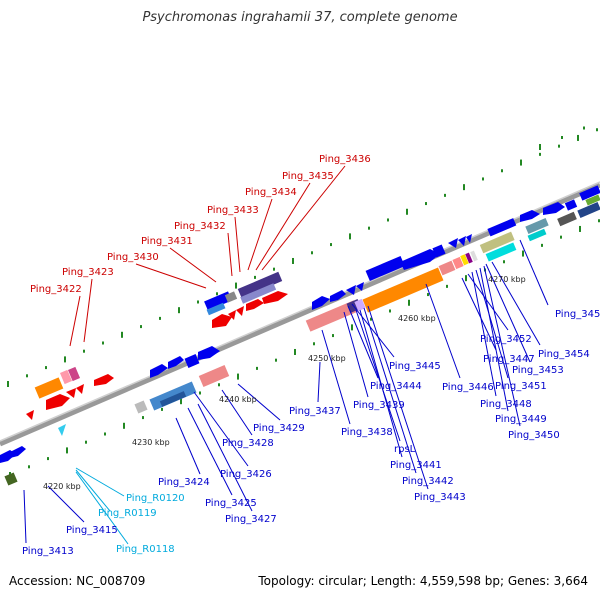 Image resolution: width=600 pixels, height=600 pixels. What do you see at coordinates (62, 486) in the screenshot?
I see `kbp-label: 4220 kbp` at bounding box center [62, 486].